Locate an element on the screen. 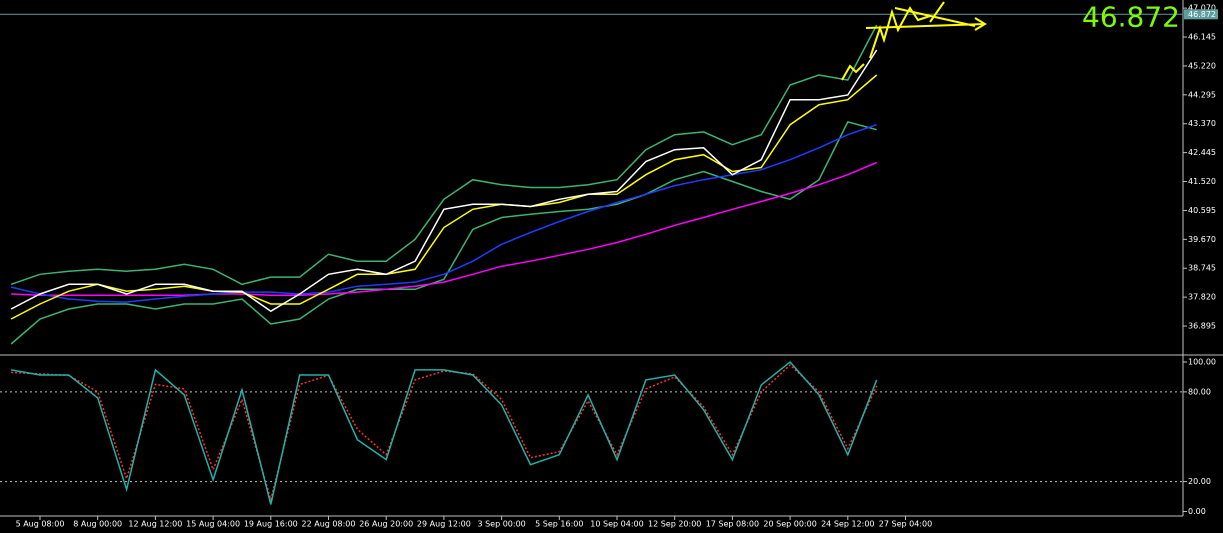  y-tick-label: 40.595 is located at coordinates (1202, 210).